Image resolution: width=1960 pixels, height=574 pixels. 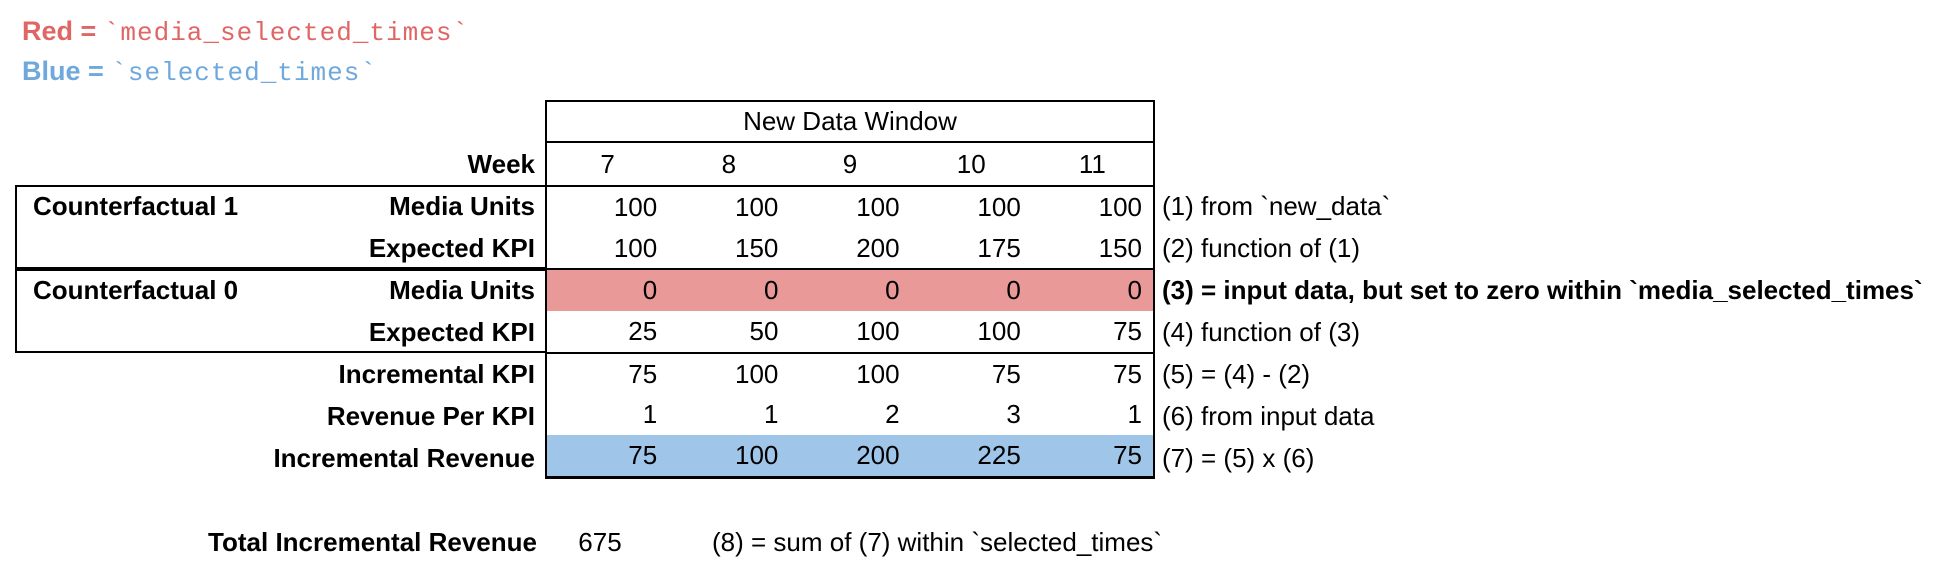 What do you see at coordinates (404, 458) in the screenshot?
I see `row-label-incremental-revenue: Incremental Revenue` at bounding box center [404, 458].